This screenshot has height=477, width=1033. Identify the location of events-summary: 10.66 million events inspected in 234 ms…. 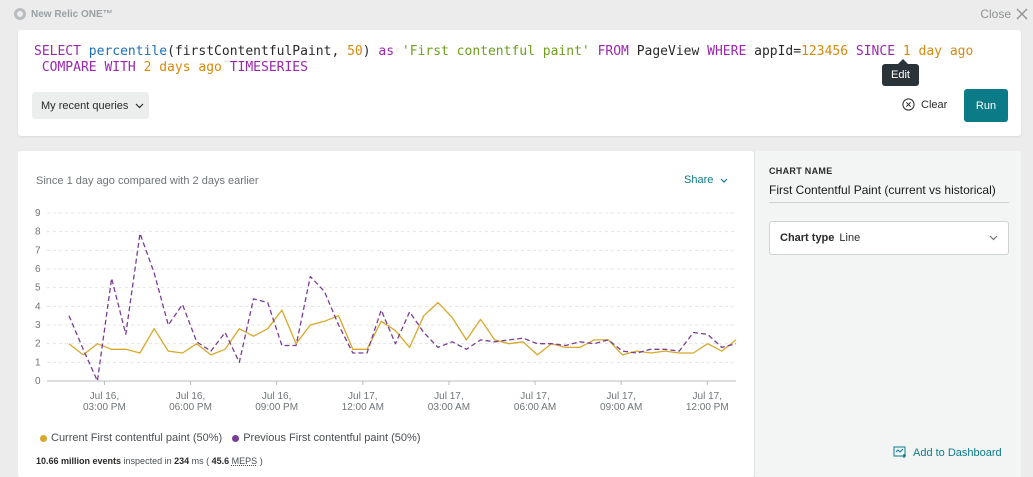
(149, 461).